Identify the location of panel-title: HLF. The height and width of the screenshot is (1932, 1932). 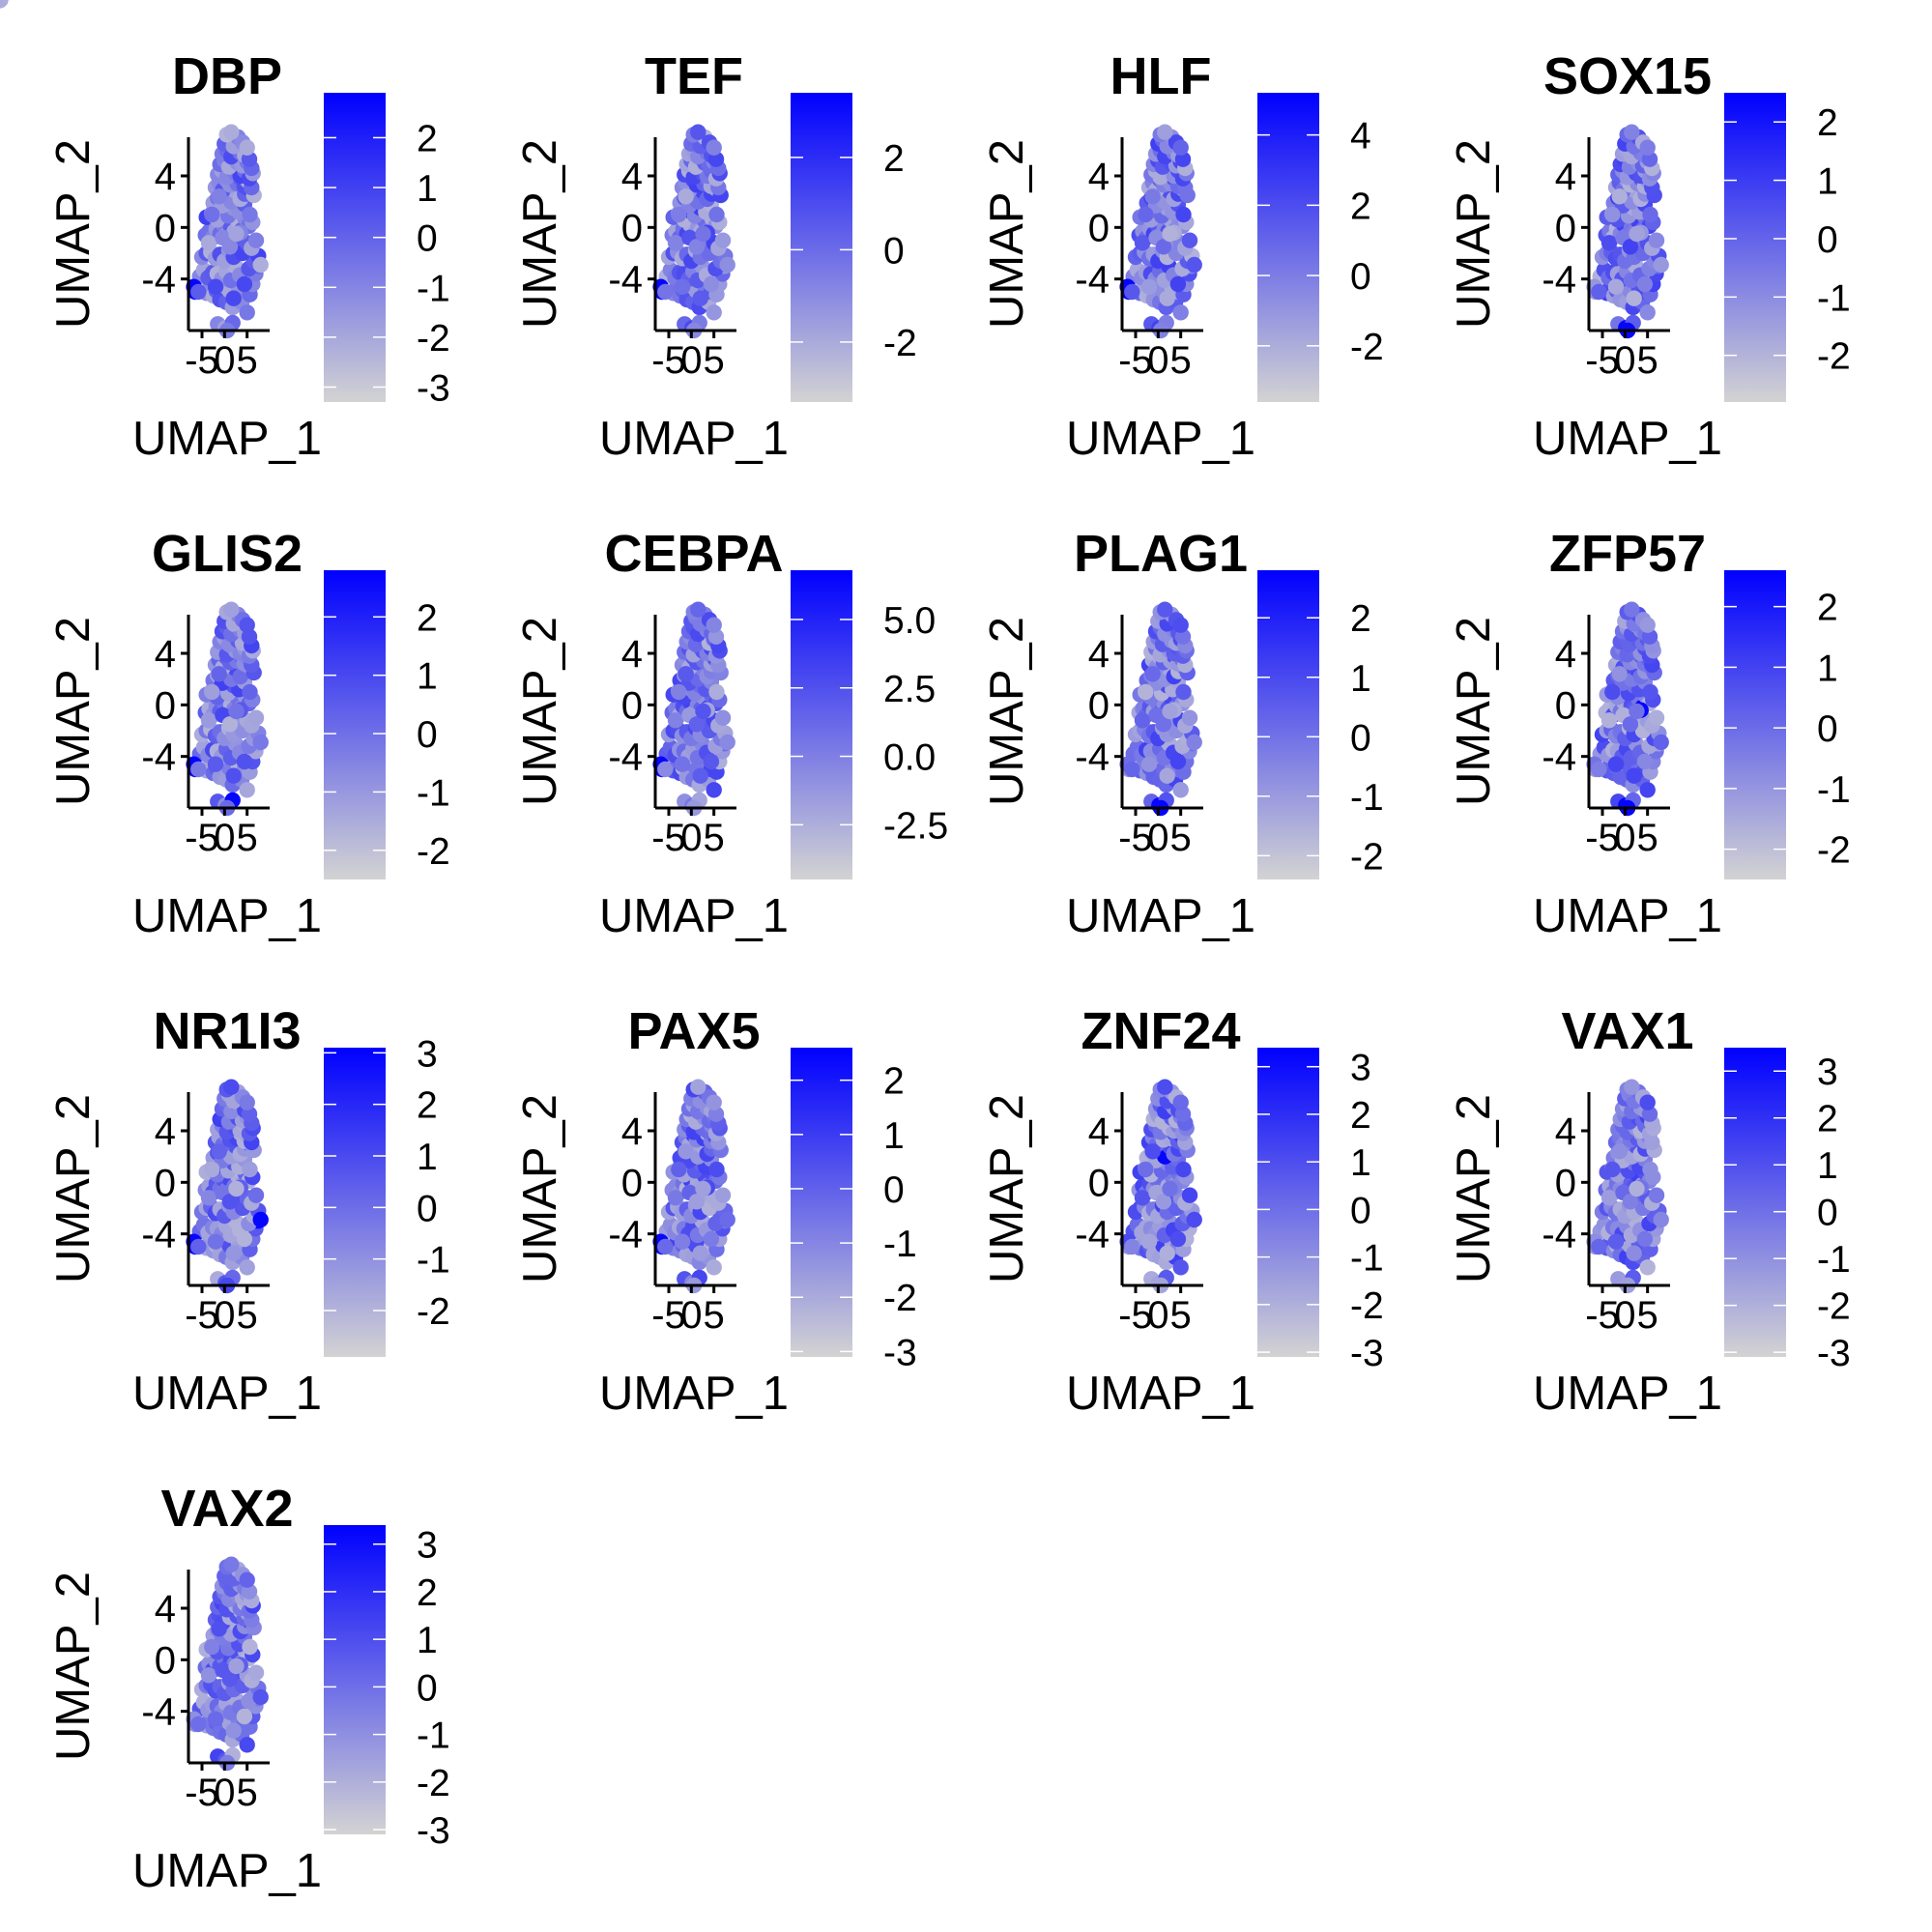
(1161, 76).